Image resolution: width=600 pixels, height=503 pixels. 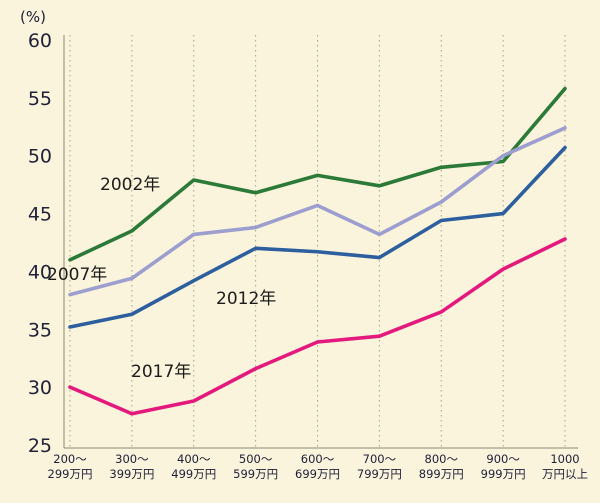 I want to click on x-tick-label-line2: 299万円, so click(x=70, y=474).